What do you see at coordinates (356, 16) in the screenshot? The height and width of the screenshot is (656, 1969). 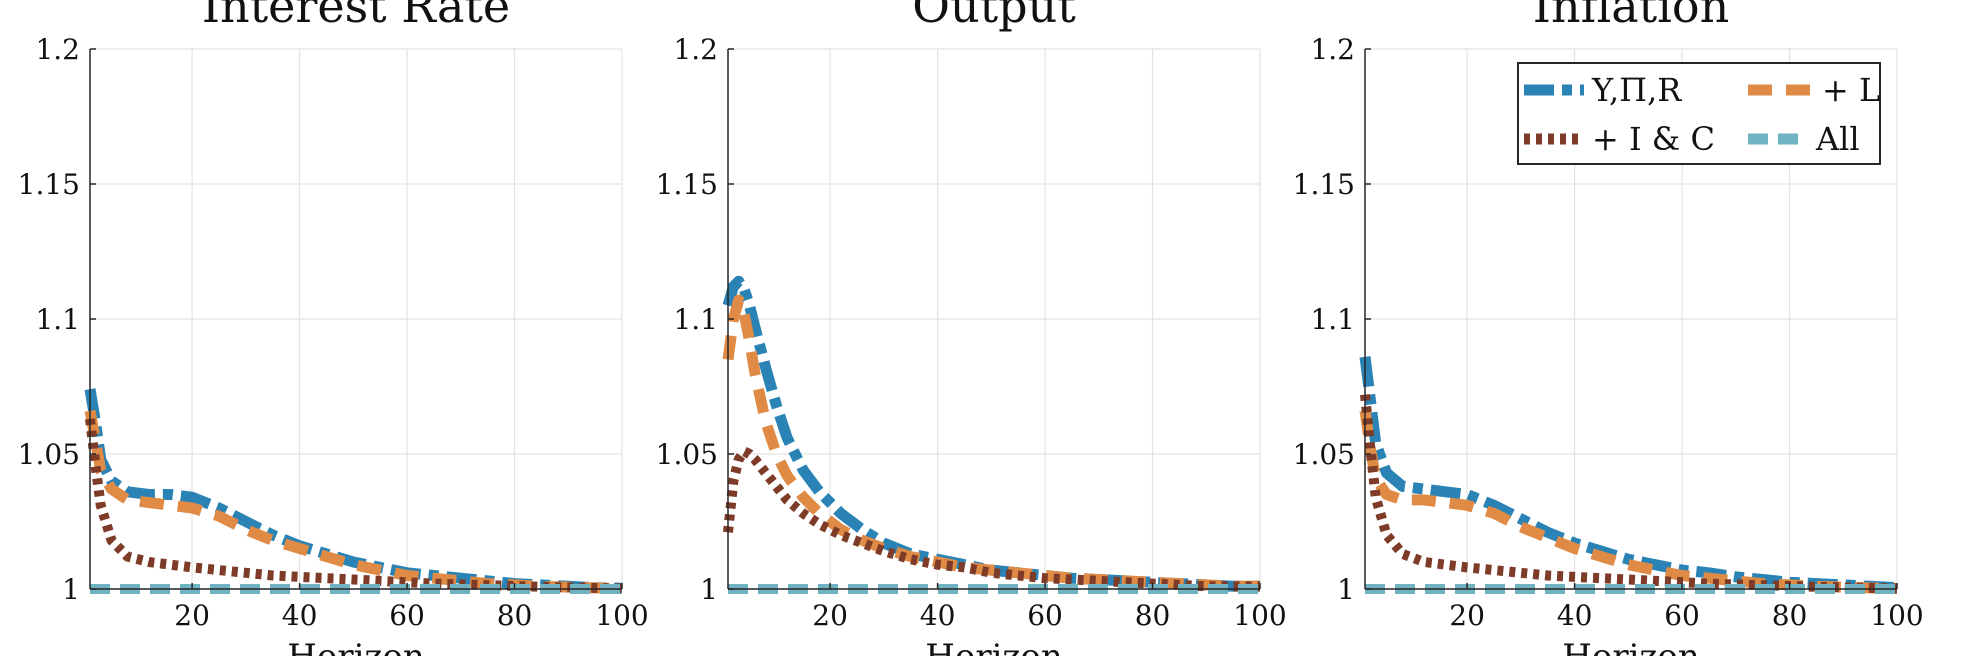 I see `panel-title: Interest Rate` at bounding box center [356, 16].